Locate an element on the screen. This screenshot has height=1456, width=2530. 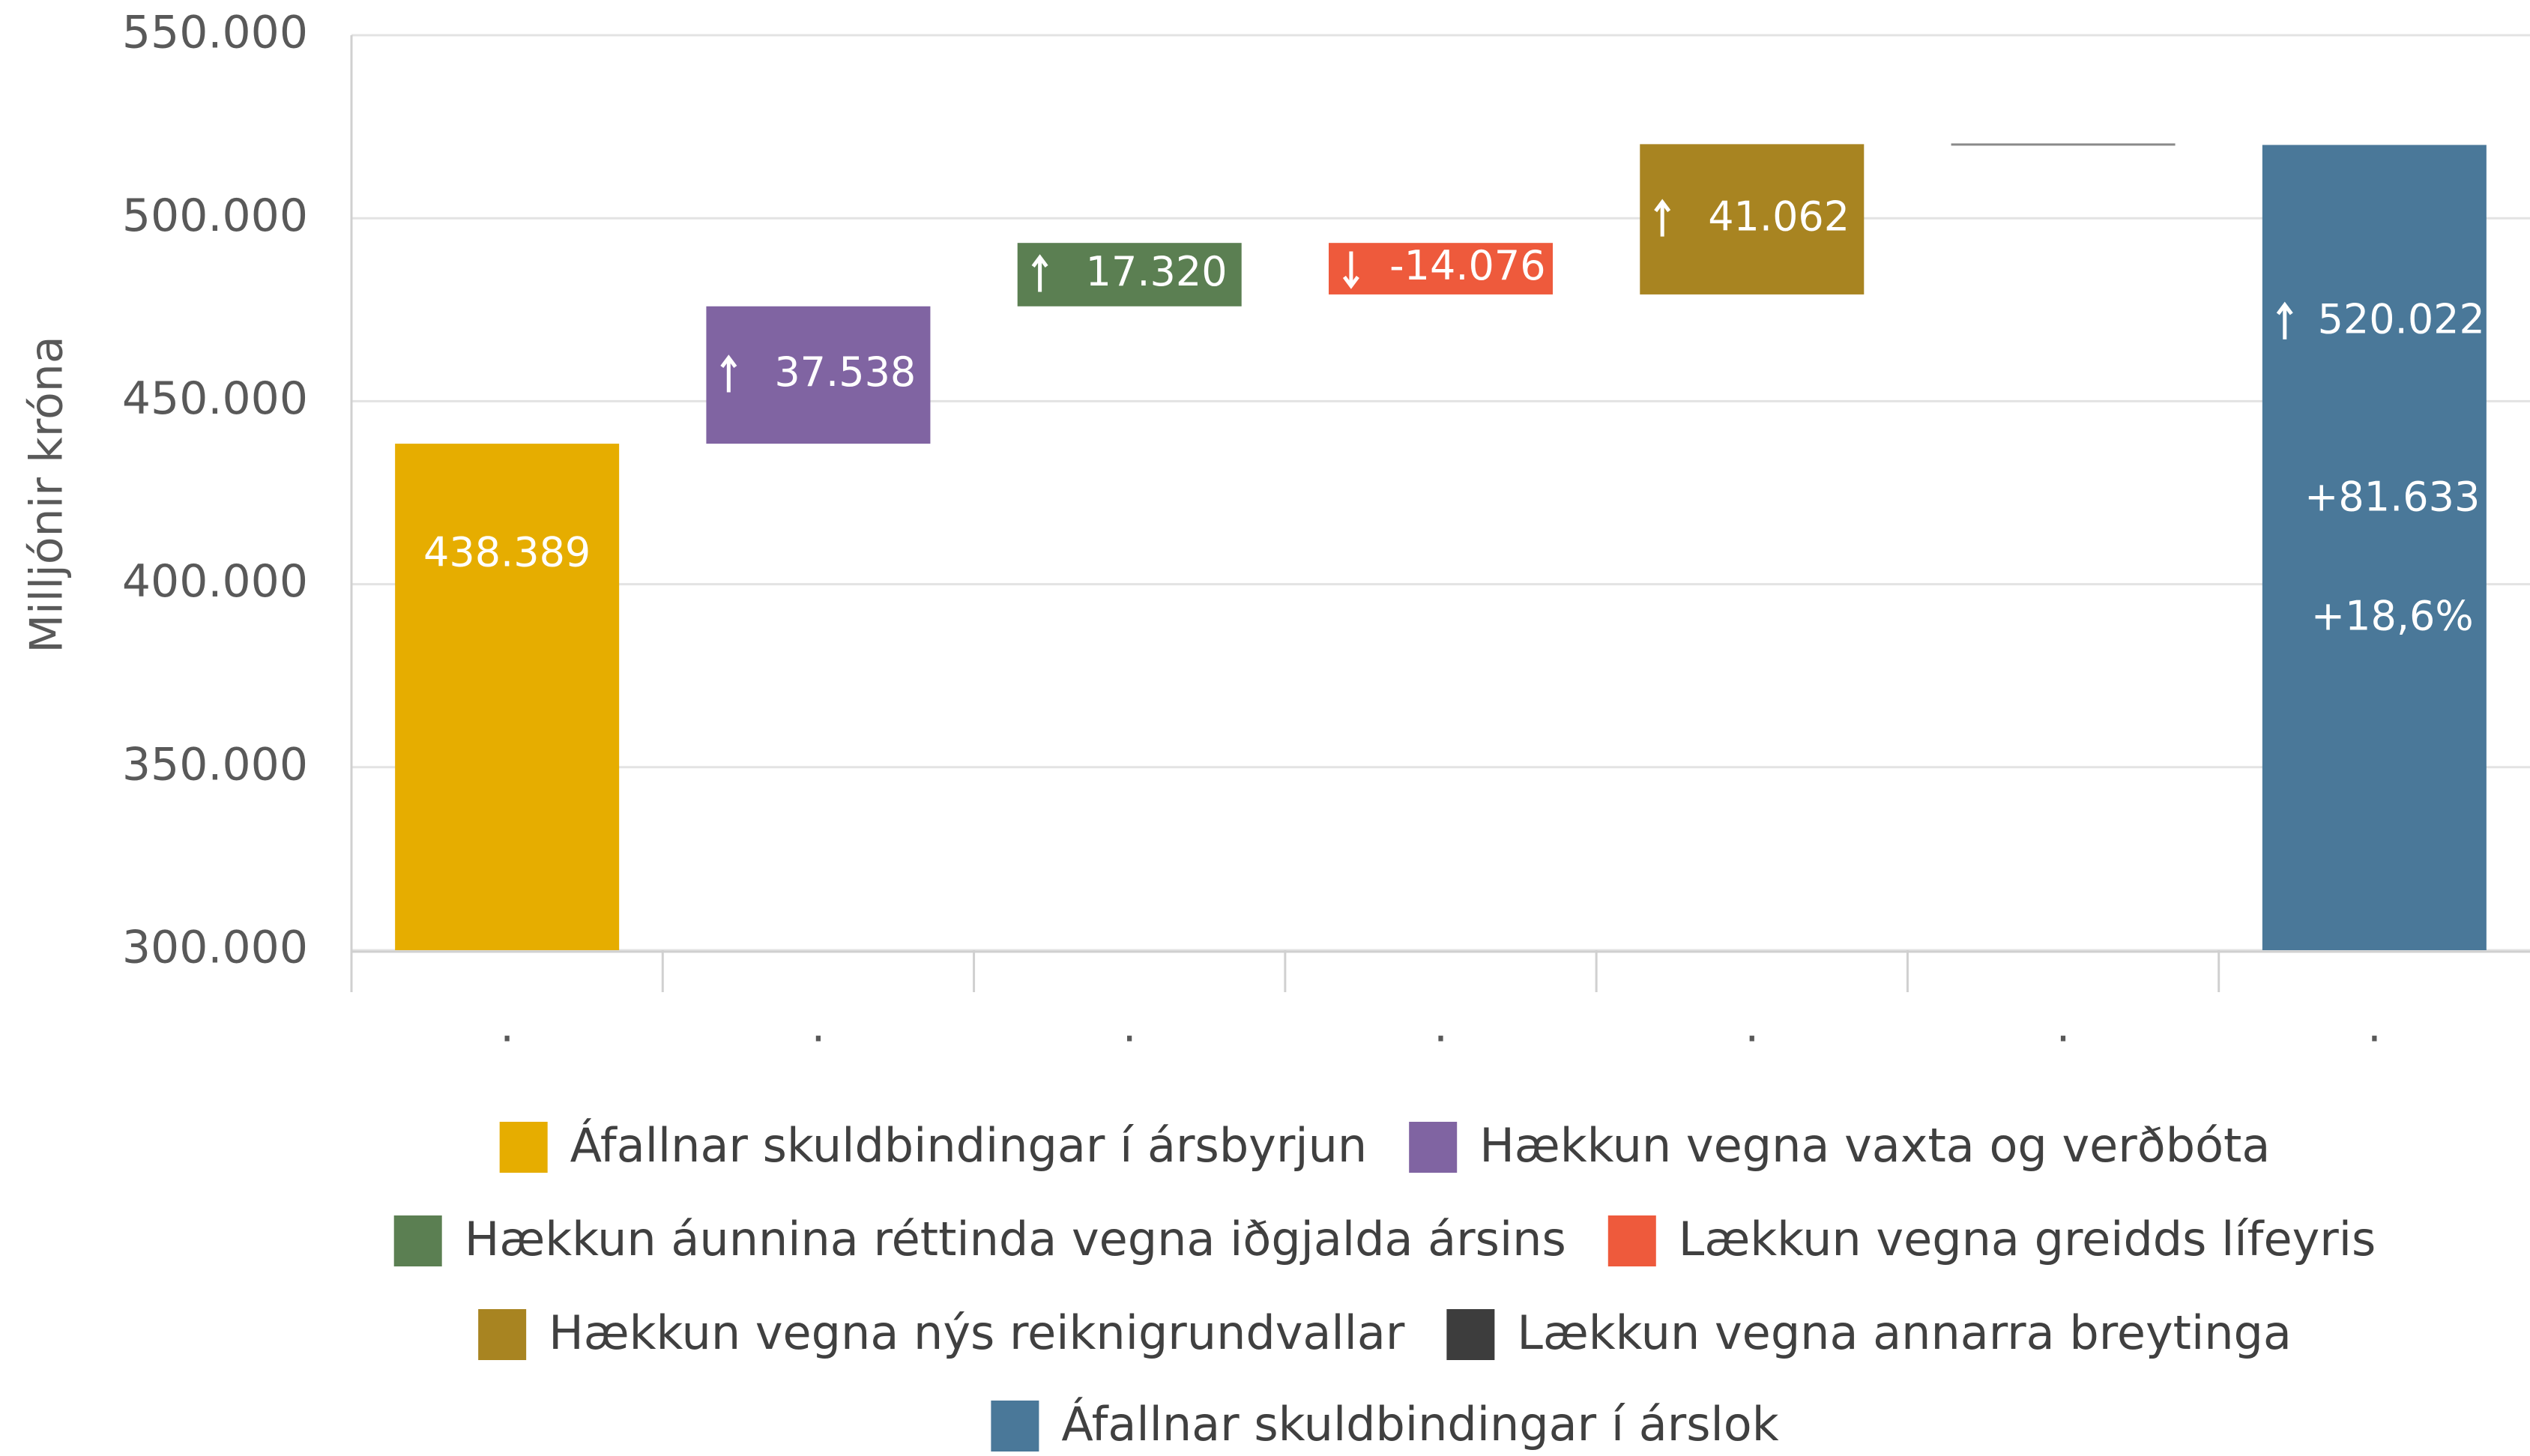
y-tick-label: 550.000 is located at coordinates (215, 33).